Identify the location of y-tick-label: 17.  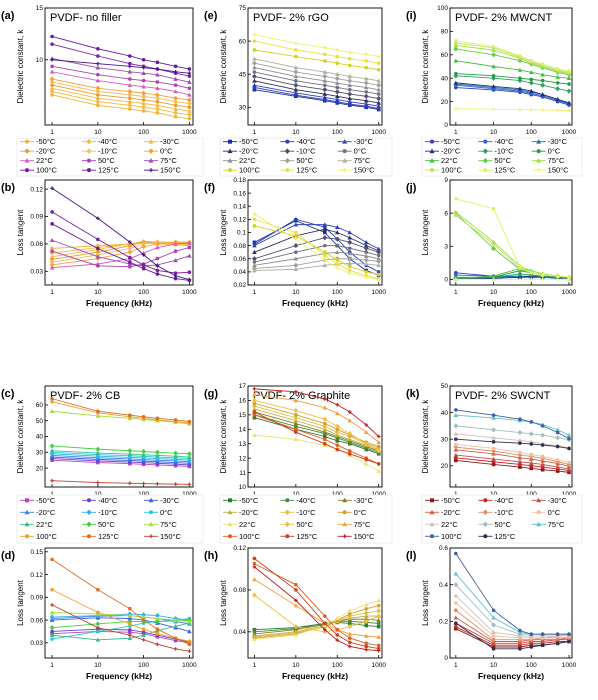
(243, 386).